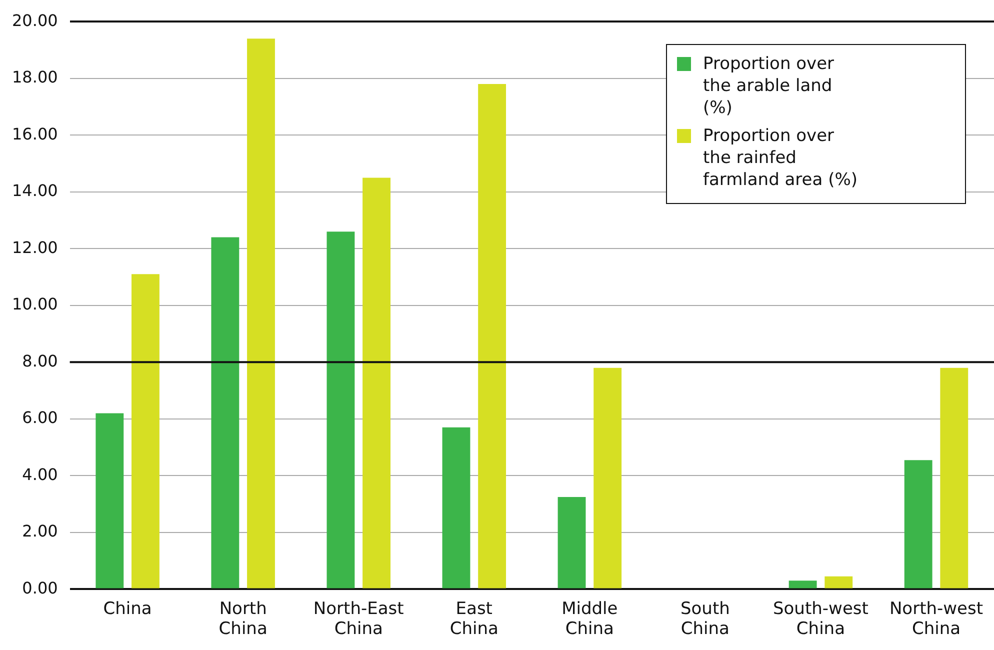 This screenshot has width=994, height=650. What do you see at coordinates (243, 619) in the screenshot?
I see `x-tick-label: North China` at bounding box center [243, 619].